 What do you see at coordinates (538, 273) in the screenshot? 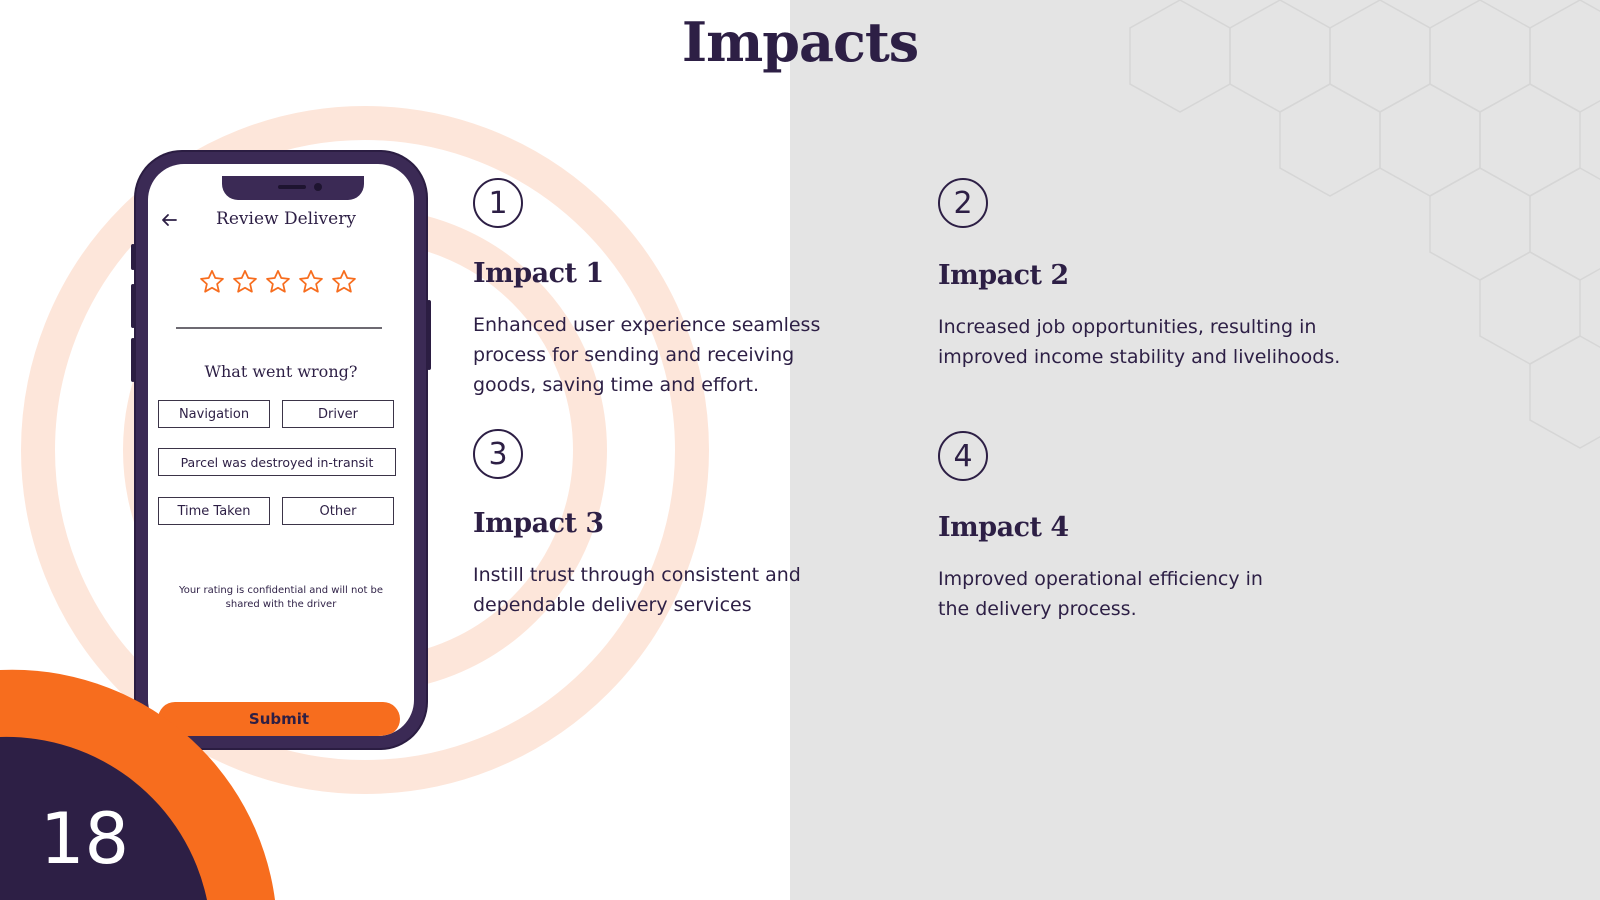
I see `impact-1-heading: Impact 1` at bounding box center [538, 273].